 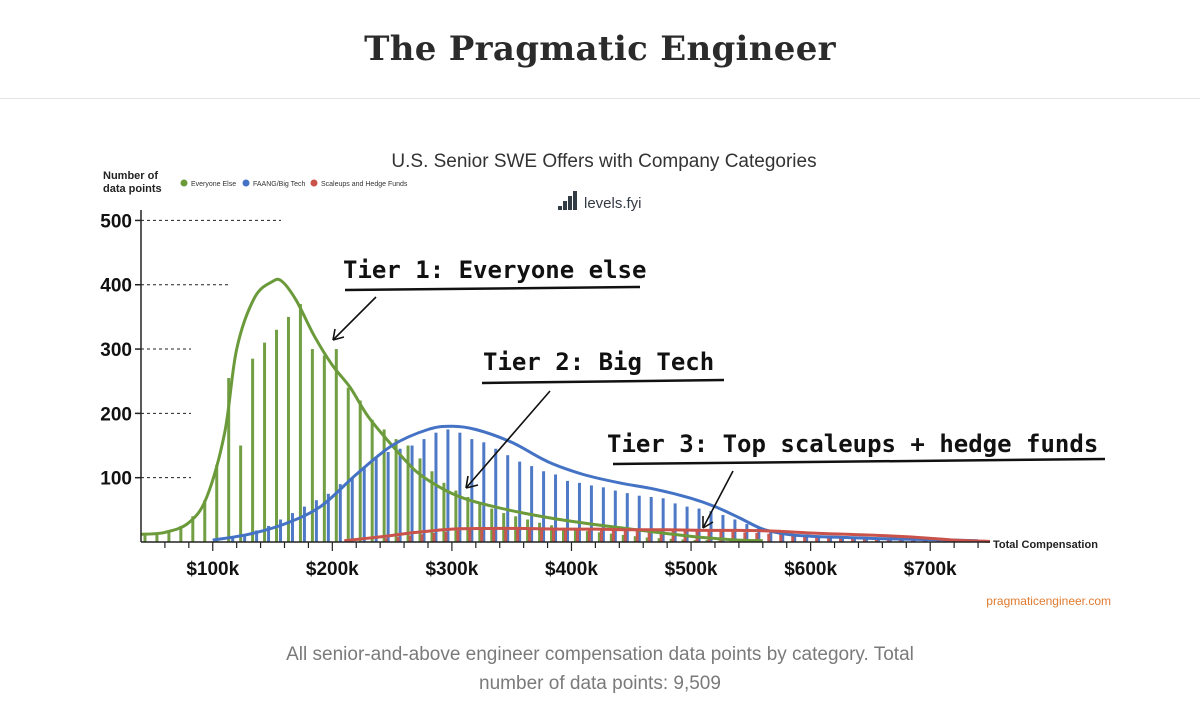 I want to click on legend-label-faang: FAANG/Big Tech, so click(x=279, y=184).